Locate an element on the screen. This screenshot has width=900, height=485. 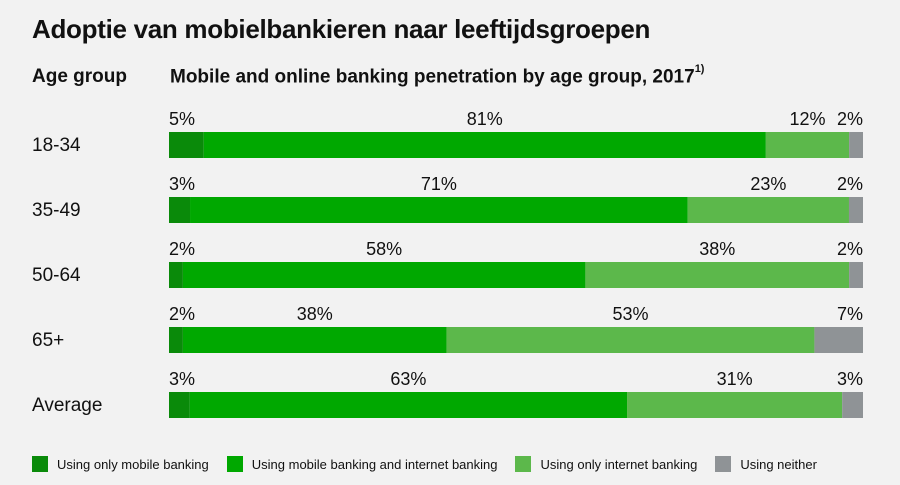
legend-item-only-internet: Using only internet banking is located at coordinates (606, 464).